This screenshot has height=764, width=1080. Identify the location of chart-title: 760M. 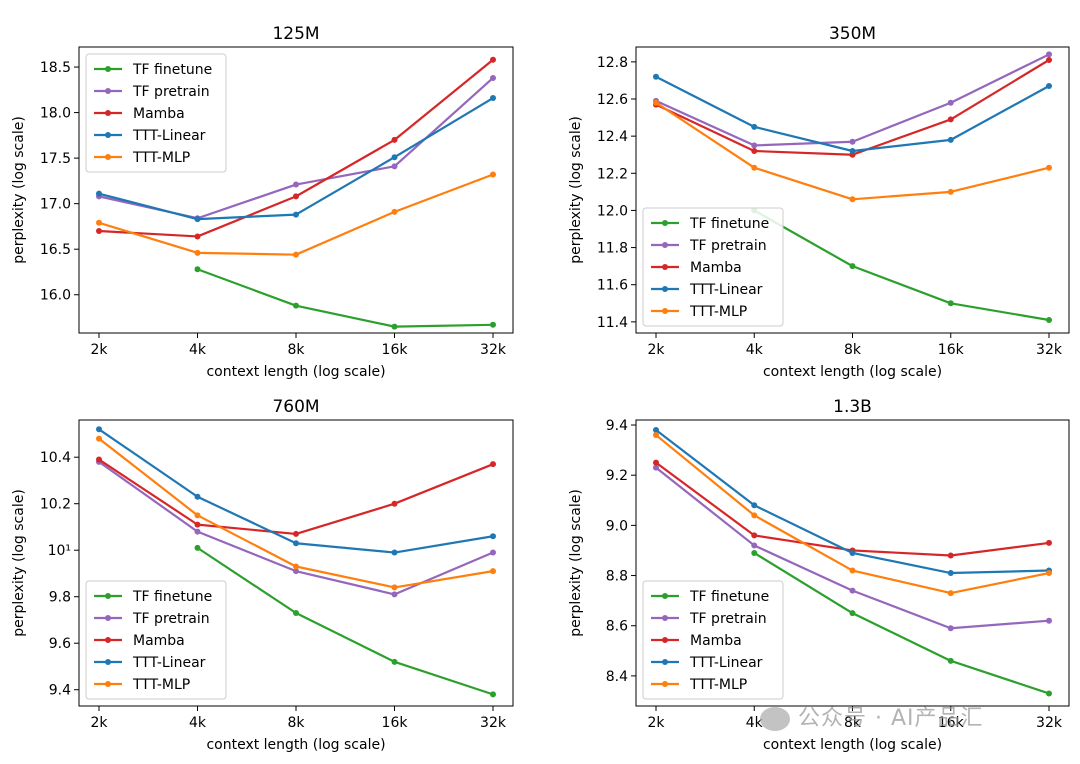
(295, 407).